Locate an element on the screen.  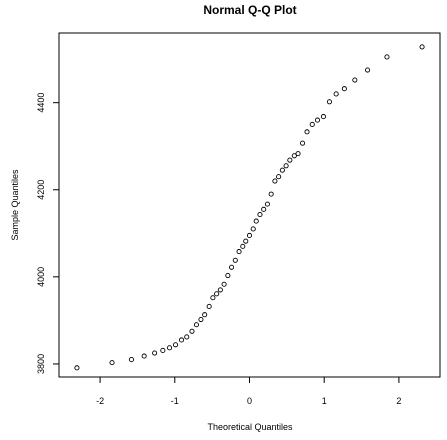
x-tick-label: 2 is located at coordinates (398, 401).